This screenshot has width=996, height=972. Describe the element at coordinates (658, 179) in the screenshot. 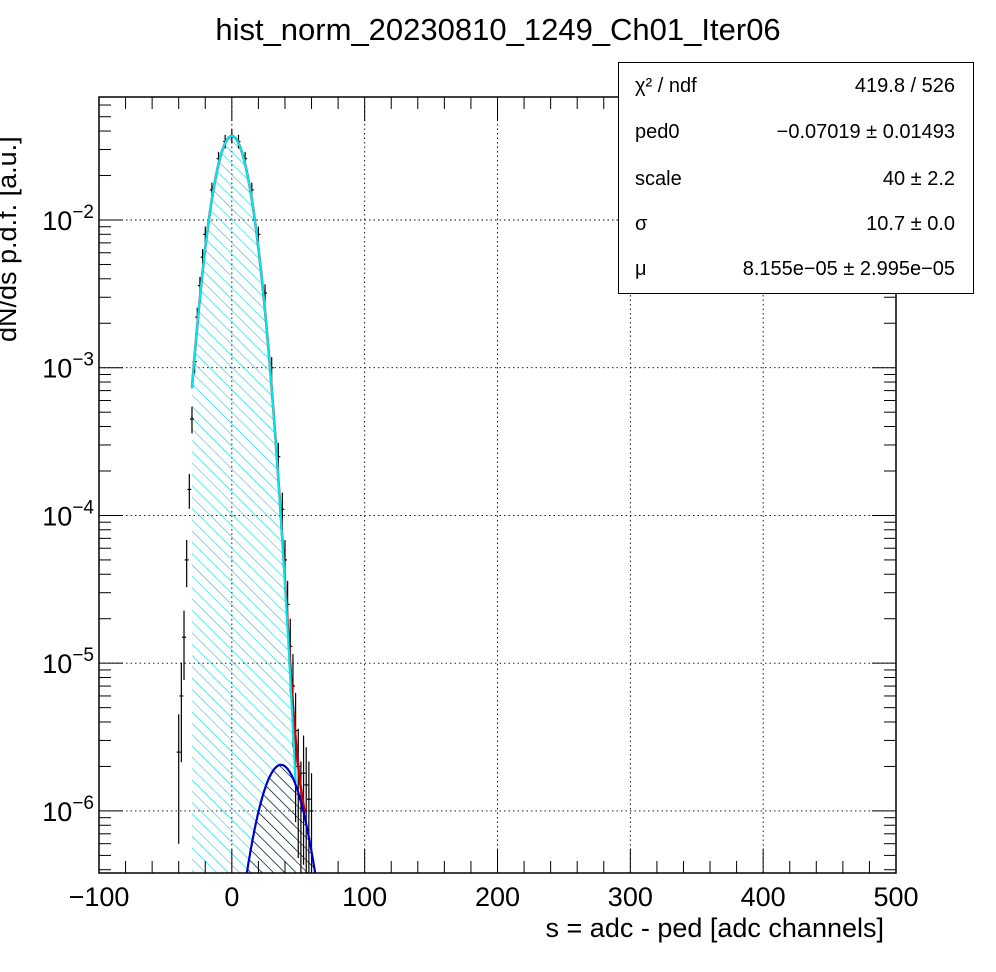

I see `stats-param-name: scale` at that location.